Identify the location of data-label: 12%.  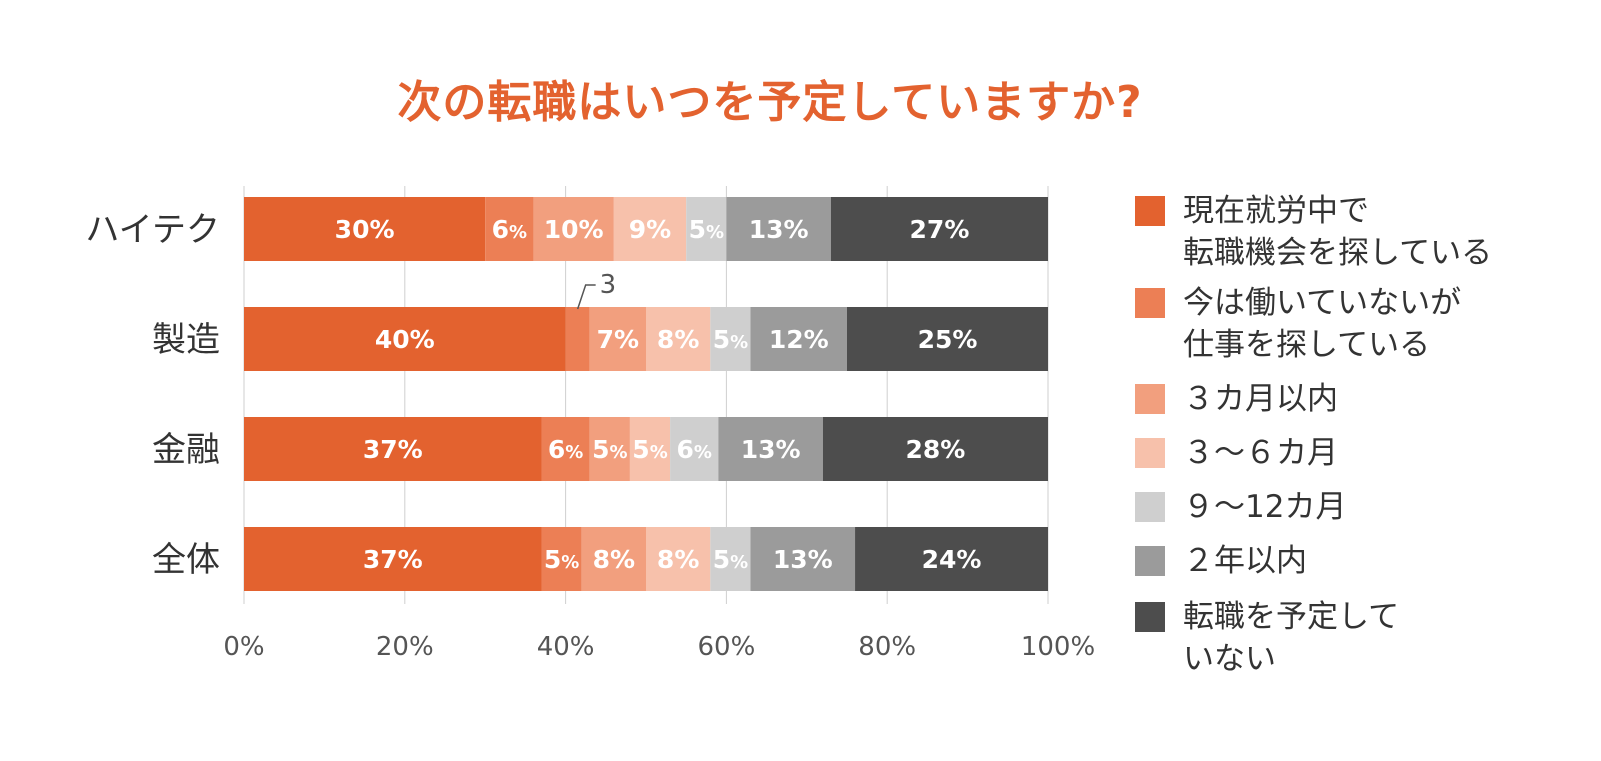
(799, 339).